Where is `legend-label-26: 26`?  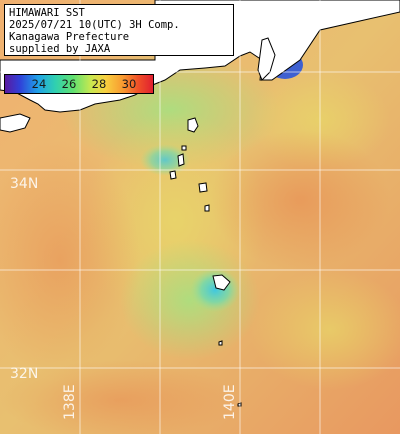 legend-label-26: 26 is located at coordinates (69, 84).